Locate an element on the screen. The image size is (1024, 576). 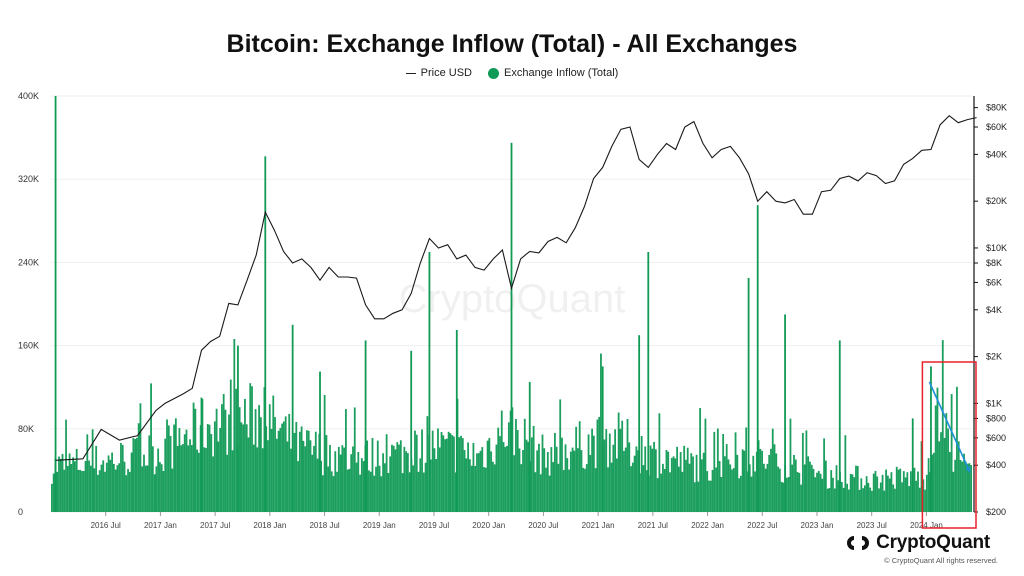
y-left-tick-label: 240K is located at coordinates (28, 262).